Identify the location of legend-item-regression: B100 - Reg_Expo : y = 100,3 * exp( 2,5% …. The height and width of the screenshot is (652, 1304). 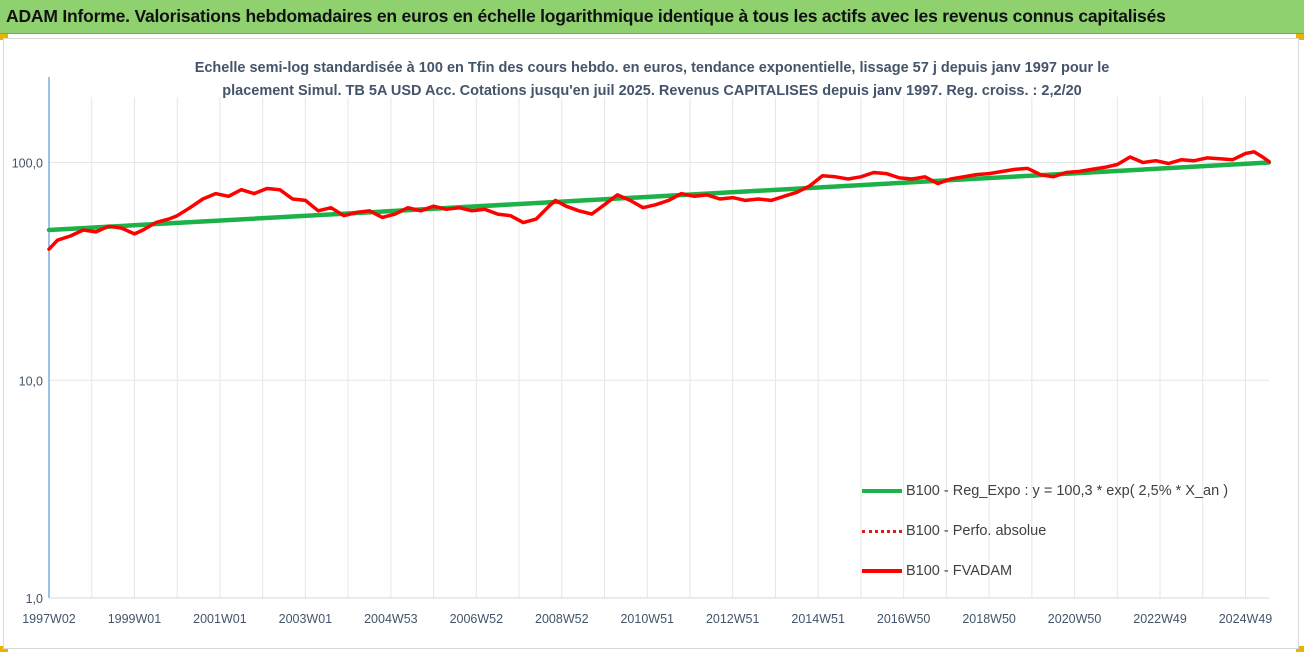
(1045, 491).